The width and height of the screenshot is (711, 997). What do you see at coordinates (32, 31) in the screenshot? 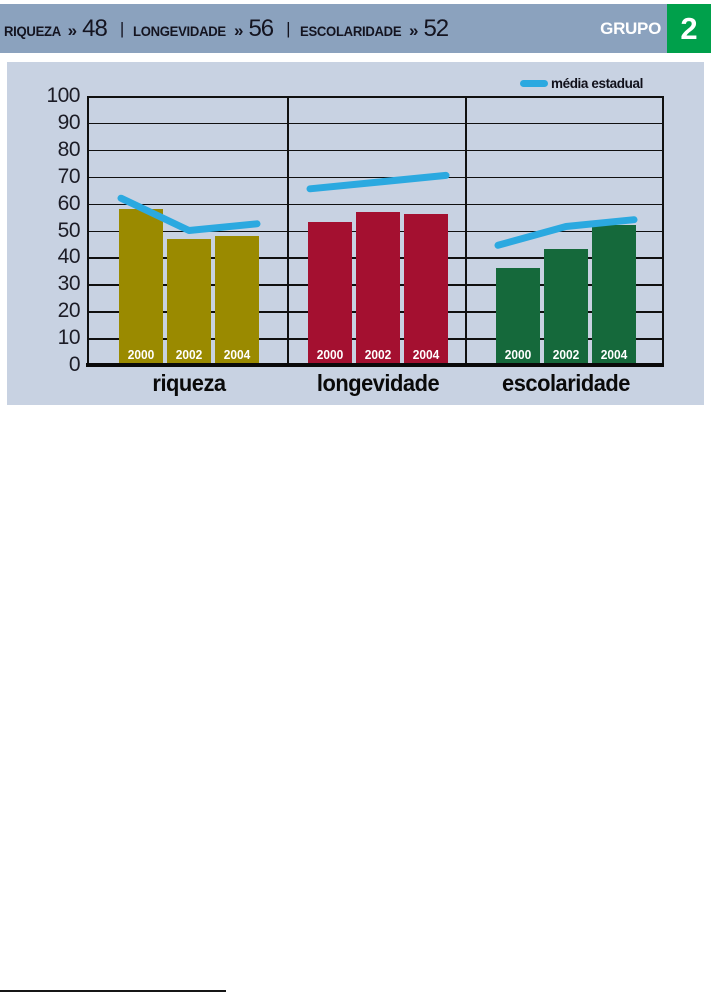
I see `stat-label: RIQUEZA` at bounding box center [32, 31].